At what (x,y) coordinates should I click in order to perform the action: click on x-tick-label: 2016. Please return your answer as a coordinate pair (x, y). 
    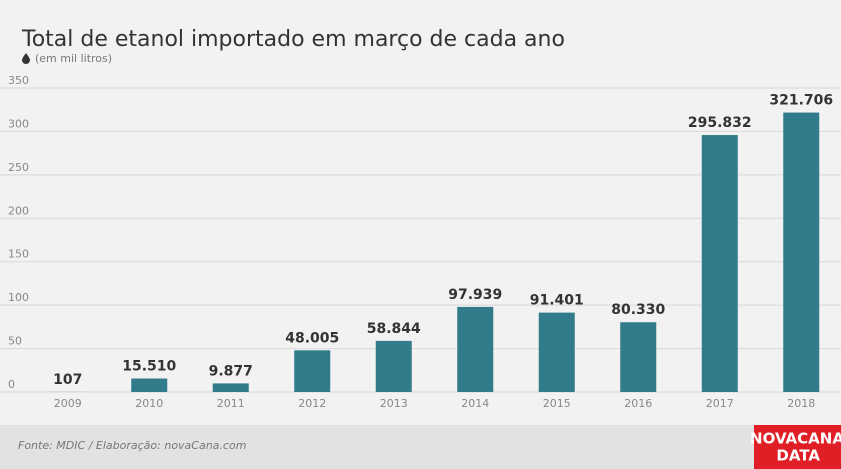
    Looking at the image, I should click on (638, 403).